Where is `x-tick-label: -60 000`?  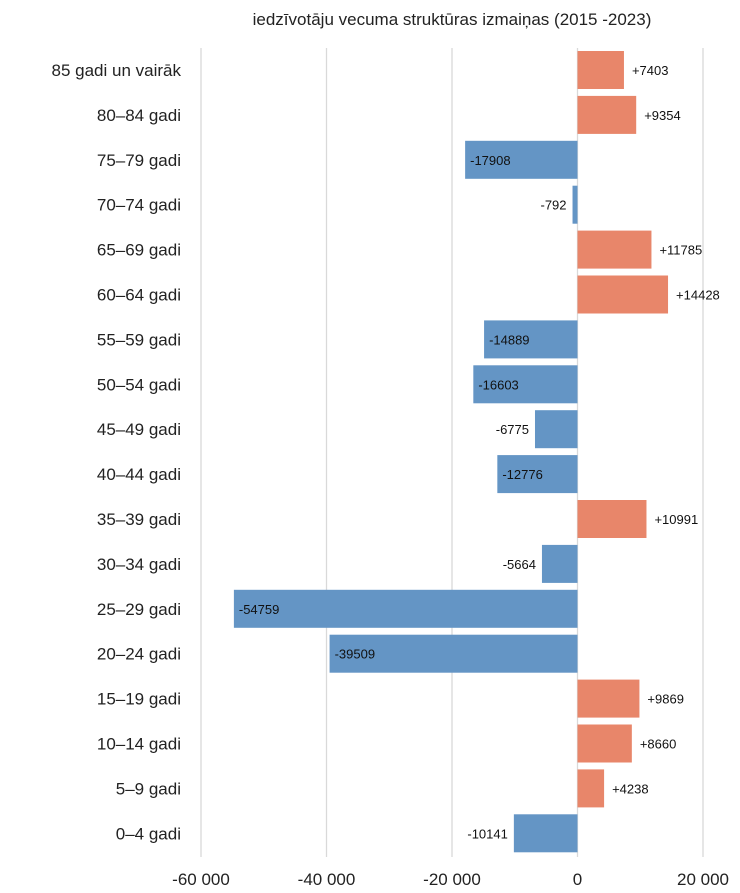 x-tick-label: -60 000 is located at coordinates (201, 879).